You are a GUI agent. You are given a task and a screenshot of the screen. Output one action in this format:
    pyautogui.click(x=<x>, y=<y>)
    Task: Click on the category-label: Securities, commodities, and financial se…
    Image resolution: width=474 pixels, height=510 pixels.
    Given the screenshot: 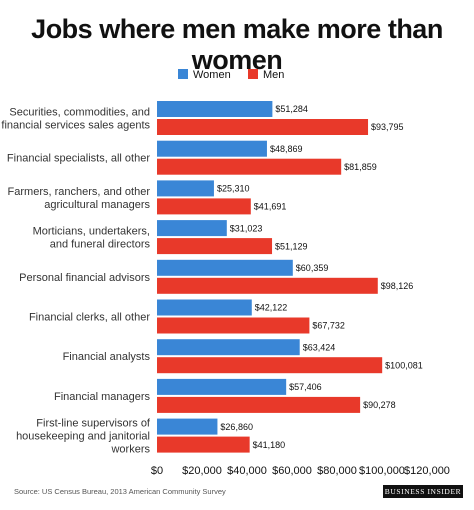 What is the action you would take?
    pyautogui.click(x=75, y=119)
    